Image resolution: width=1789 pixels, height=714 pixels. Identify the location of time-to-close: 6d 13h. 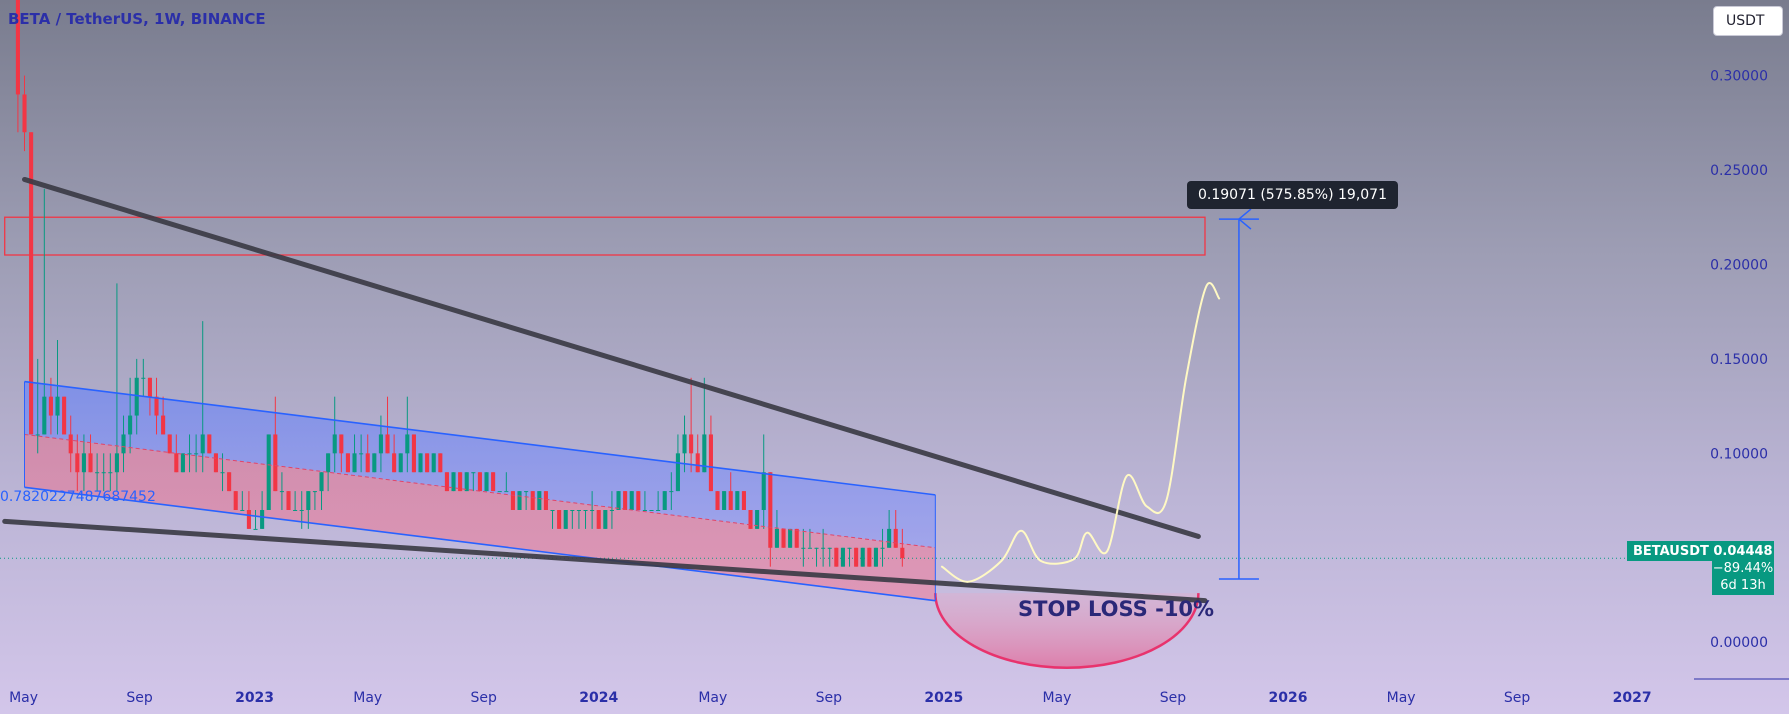
(1743, 585).